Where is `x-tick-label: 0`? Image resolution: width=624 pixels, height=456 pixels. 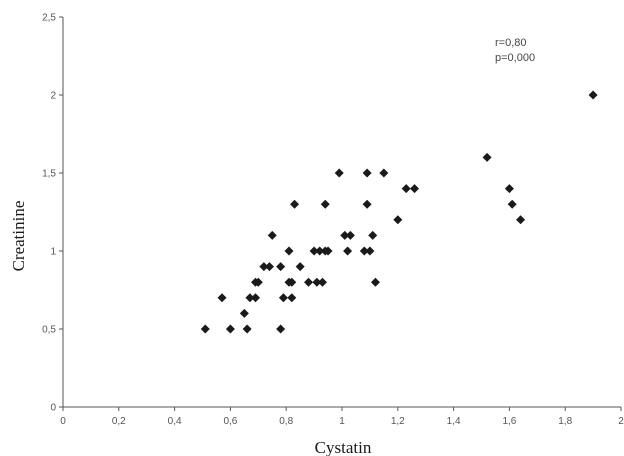 x-tick-label: 0 is located at coordinates (63, 421).